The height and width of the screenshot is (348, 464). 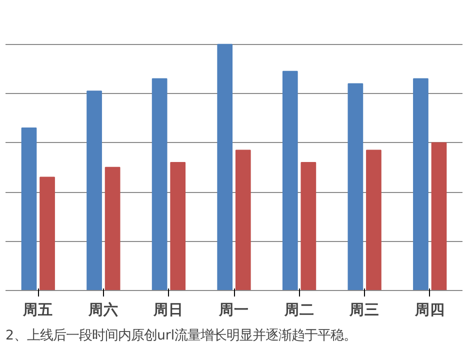 What do you see at coordinates (298, 310) in the screenshot?
I see `x-tick-label: 周二` at bounding box center [298, 310].